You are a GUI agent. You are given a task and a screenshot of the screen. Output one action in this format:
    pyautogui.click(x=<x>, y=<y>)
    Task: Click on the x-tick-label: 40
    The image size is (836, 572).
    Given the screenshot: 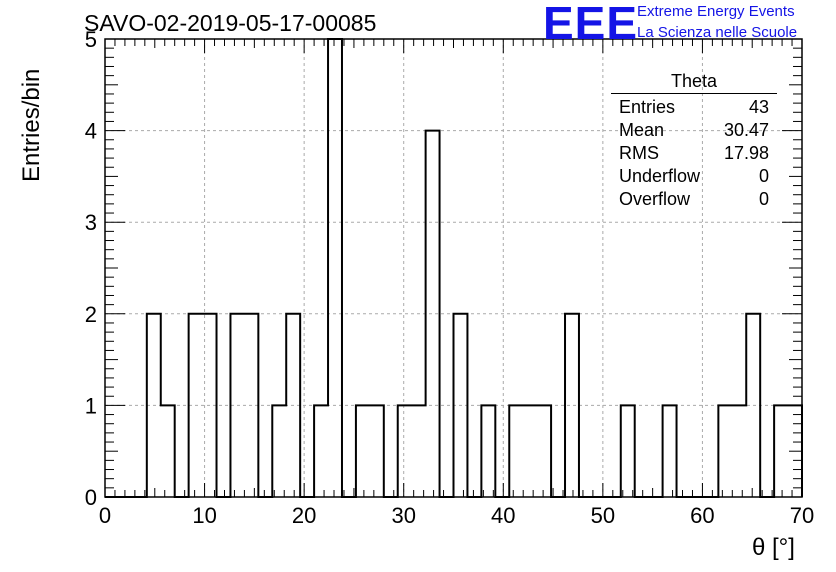 What is the action you would take?
    pyautogui.click(x=503, y=515)
    